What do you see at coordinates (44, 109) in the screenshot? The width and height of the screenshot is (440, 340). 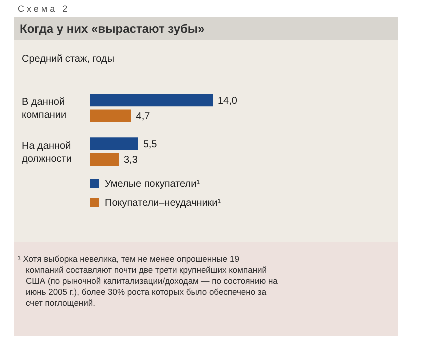 I see `y-tick-label: В данной компании` at bounding box center [44, 109].